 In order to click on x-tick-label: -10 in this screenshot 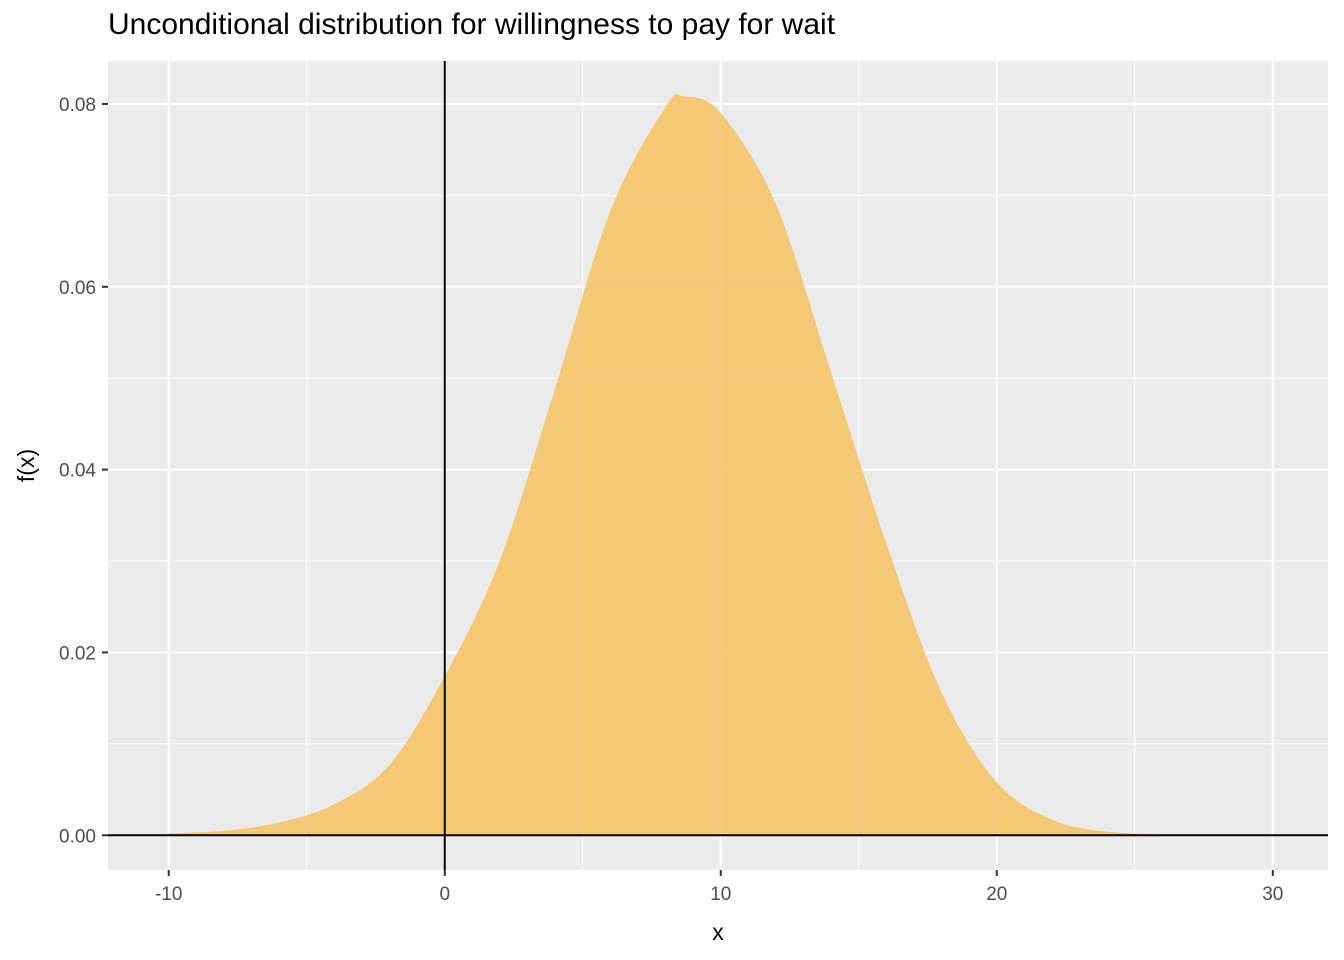, I will do `click(168, 894)`.